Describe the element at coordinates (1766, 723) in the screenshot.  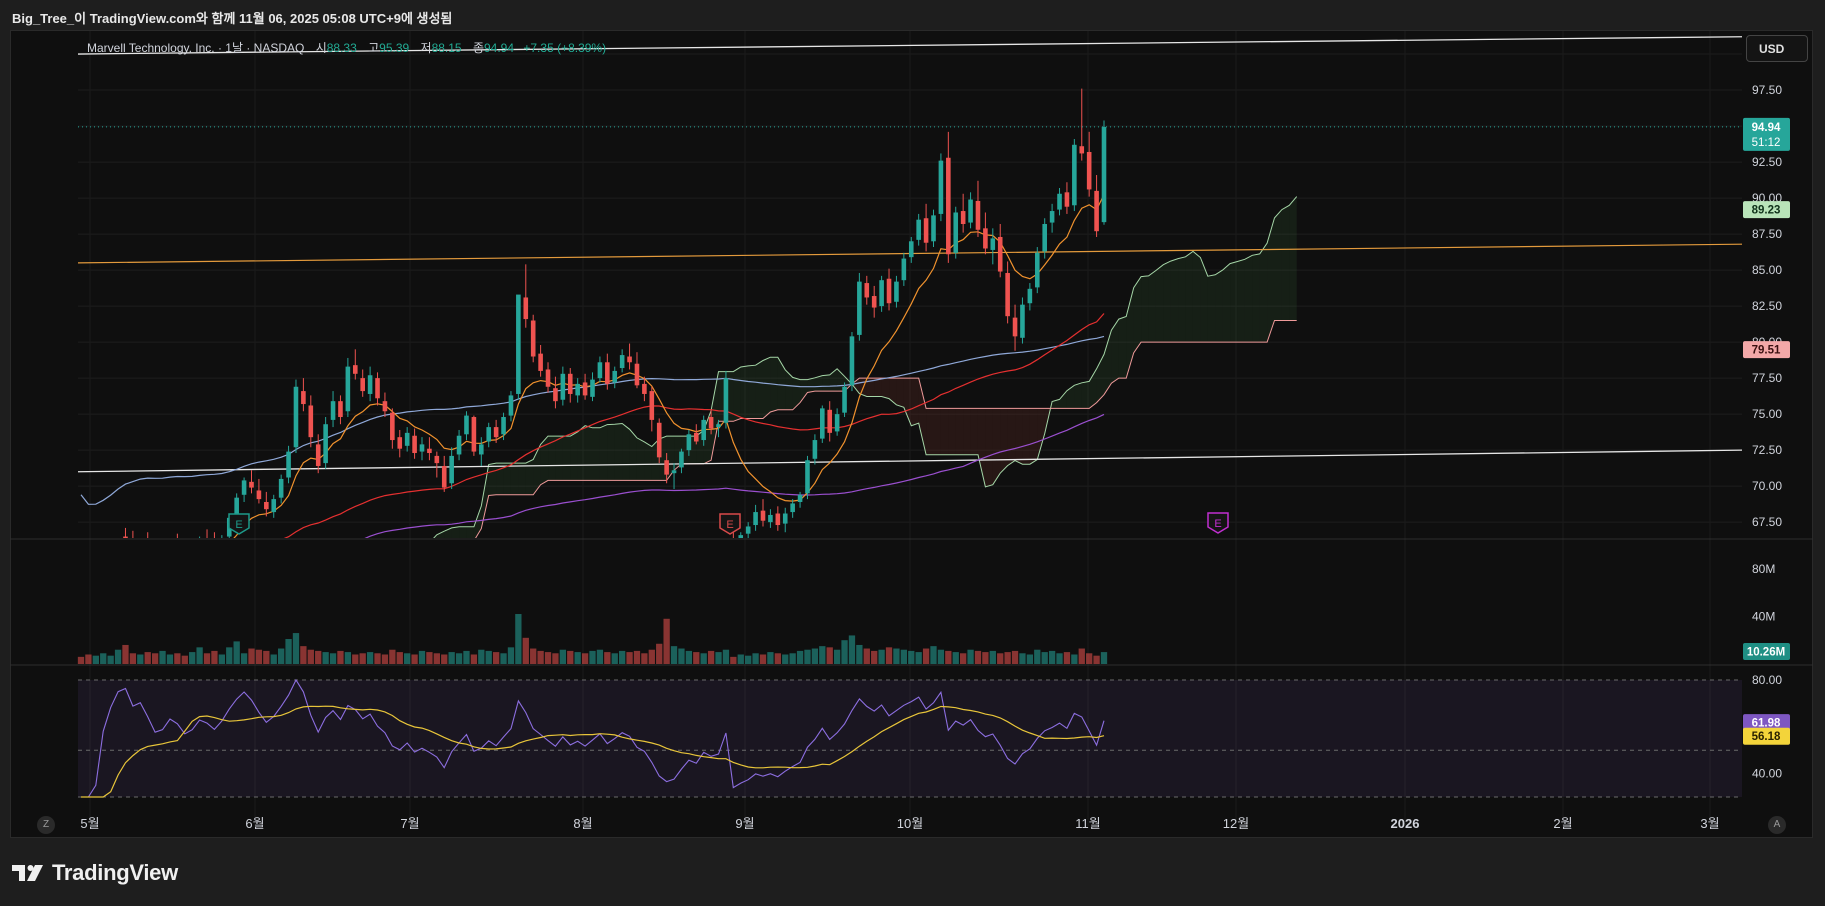
I see `rsi-badge: 61.98` at that location.